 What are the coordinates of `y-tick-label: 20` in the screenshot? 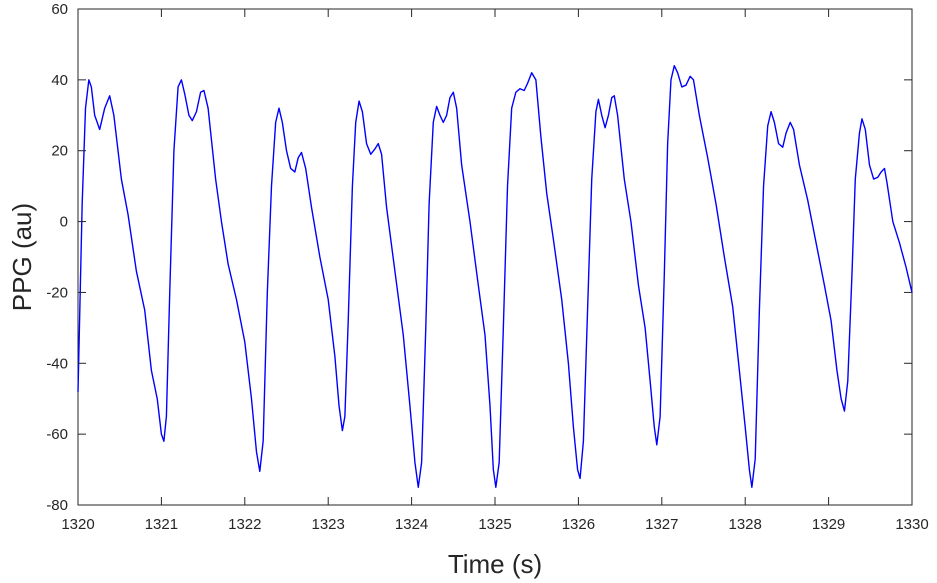 It's located at (59, 151).